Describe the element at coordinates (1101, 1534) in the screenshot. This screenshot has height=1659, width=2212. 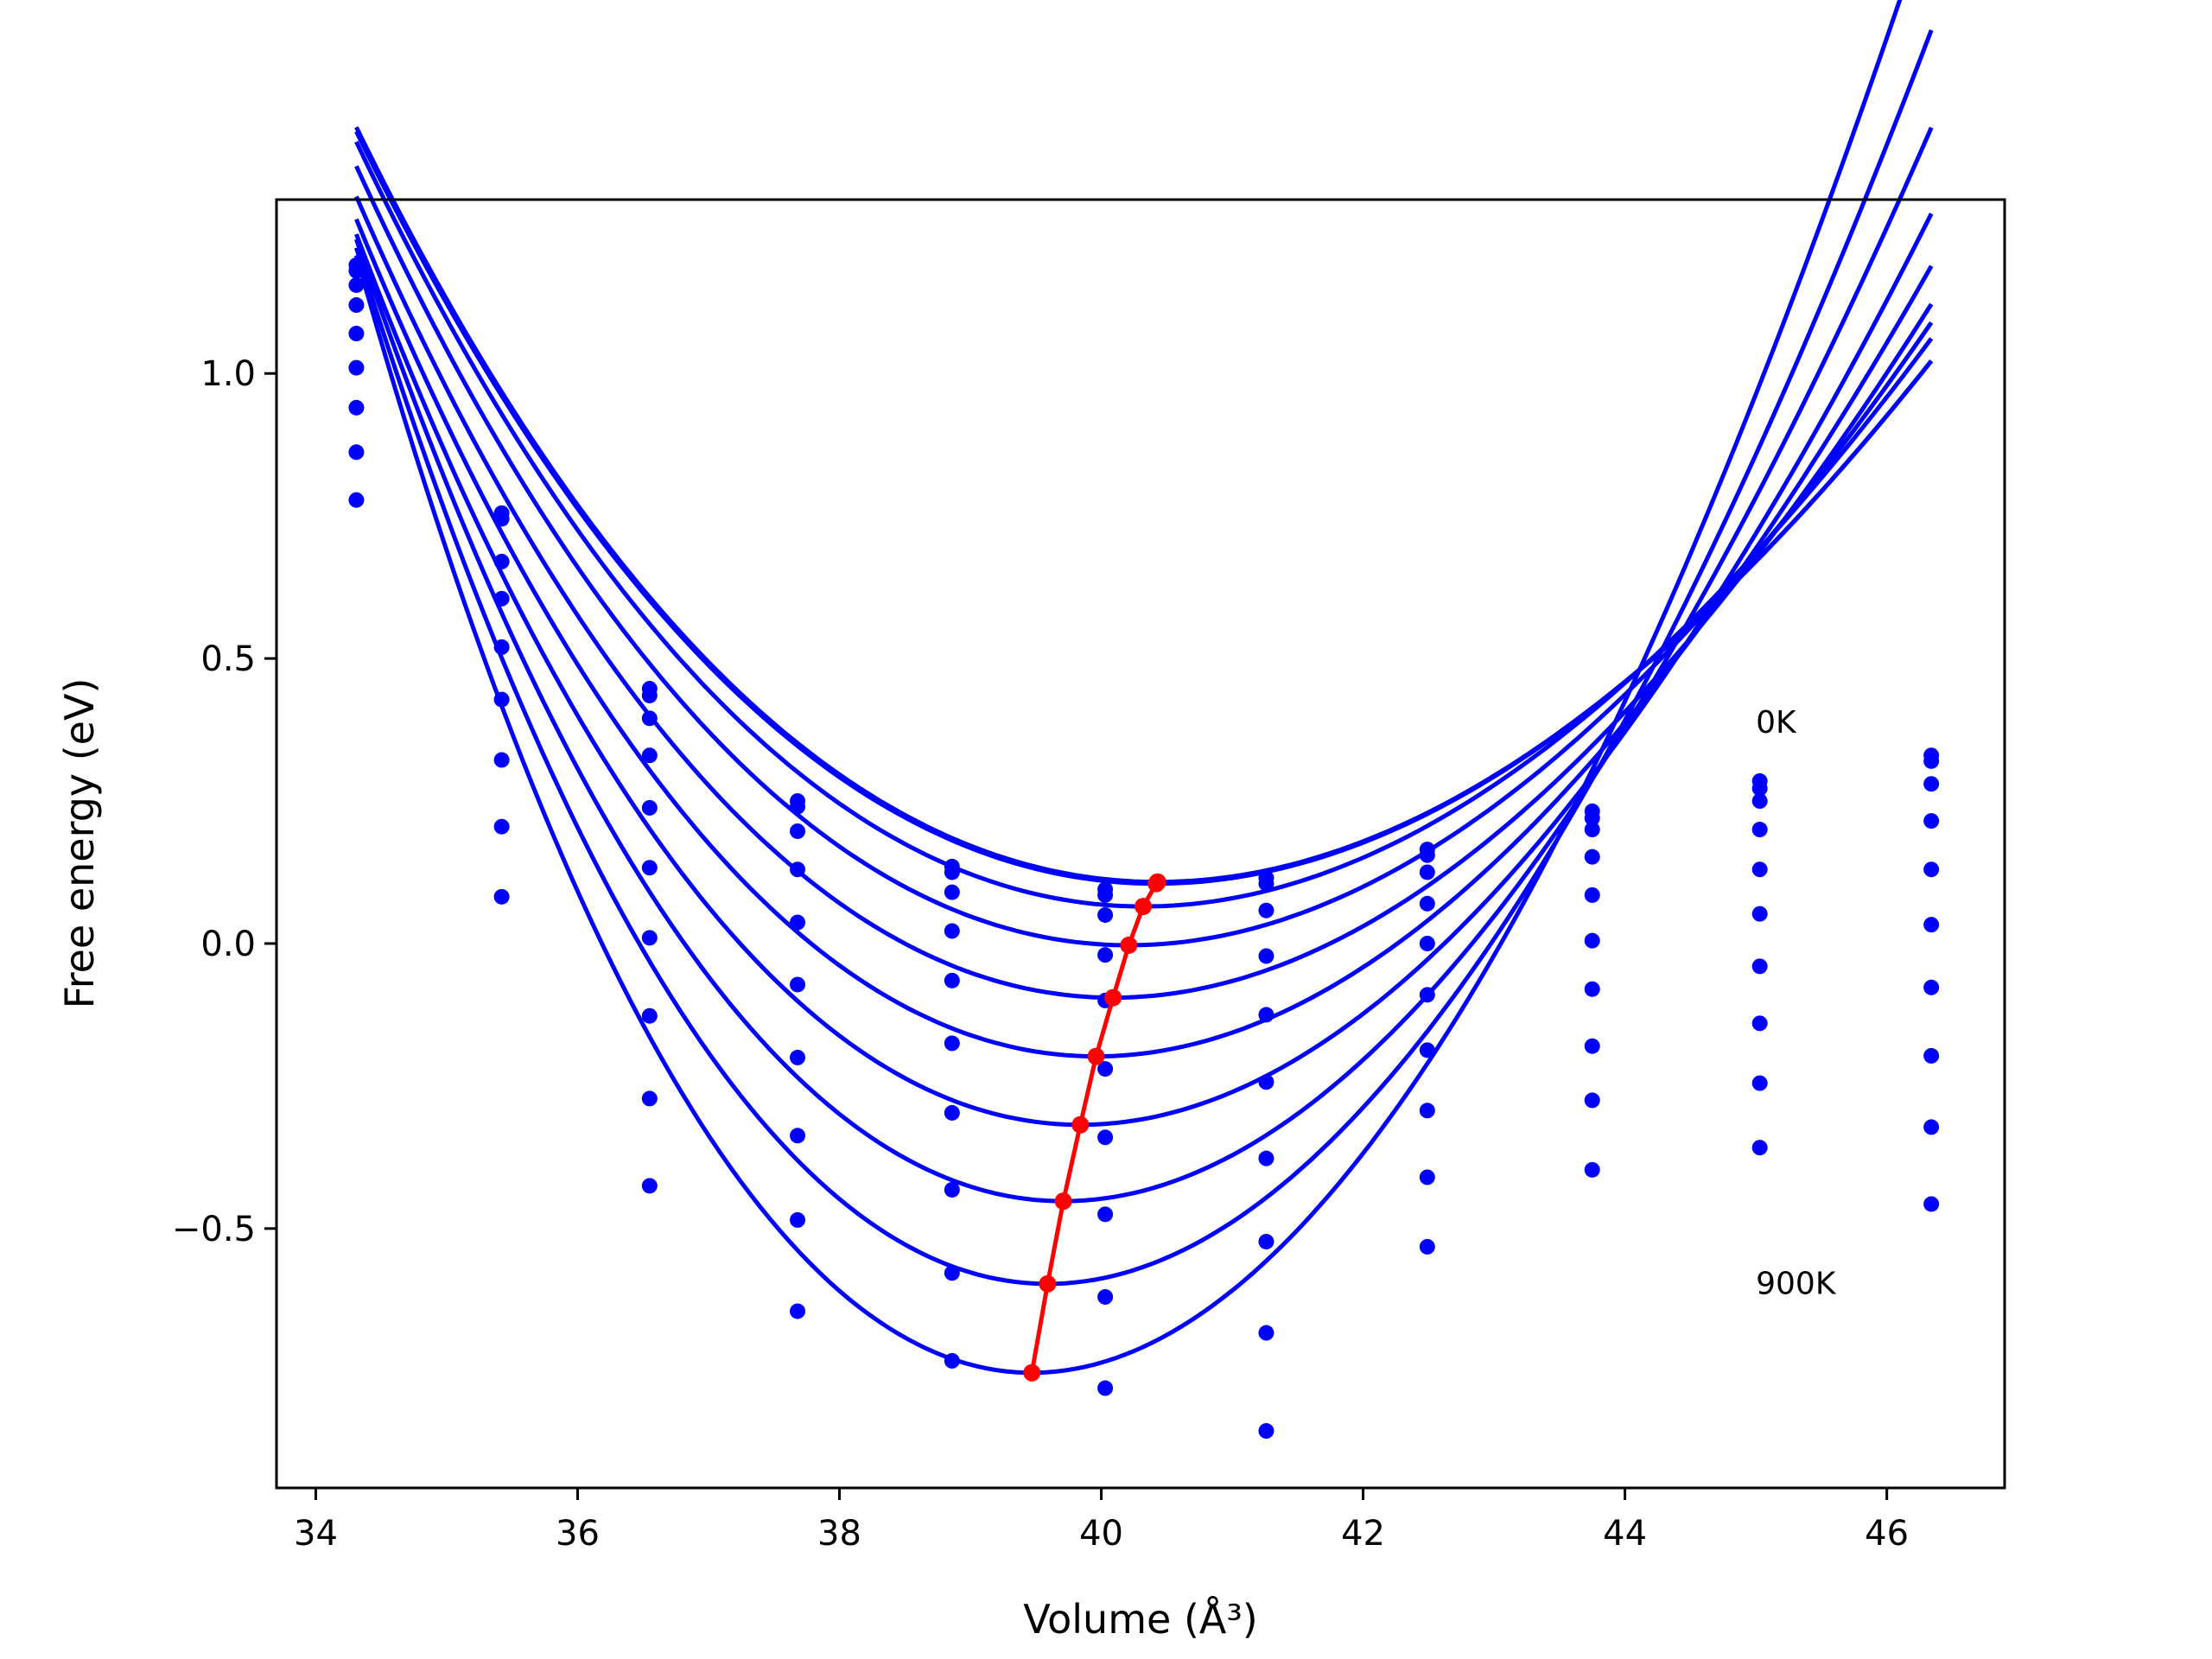
I see `x-tick-label-40: 40` at that location.